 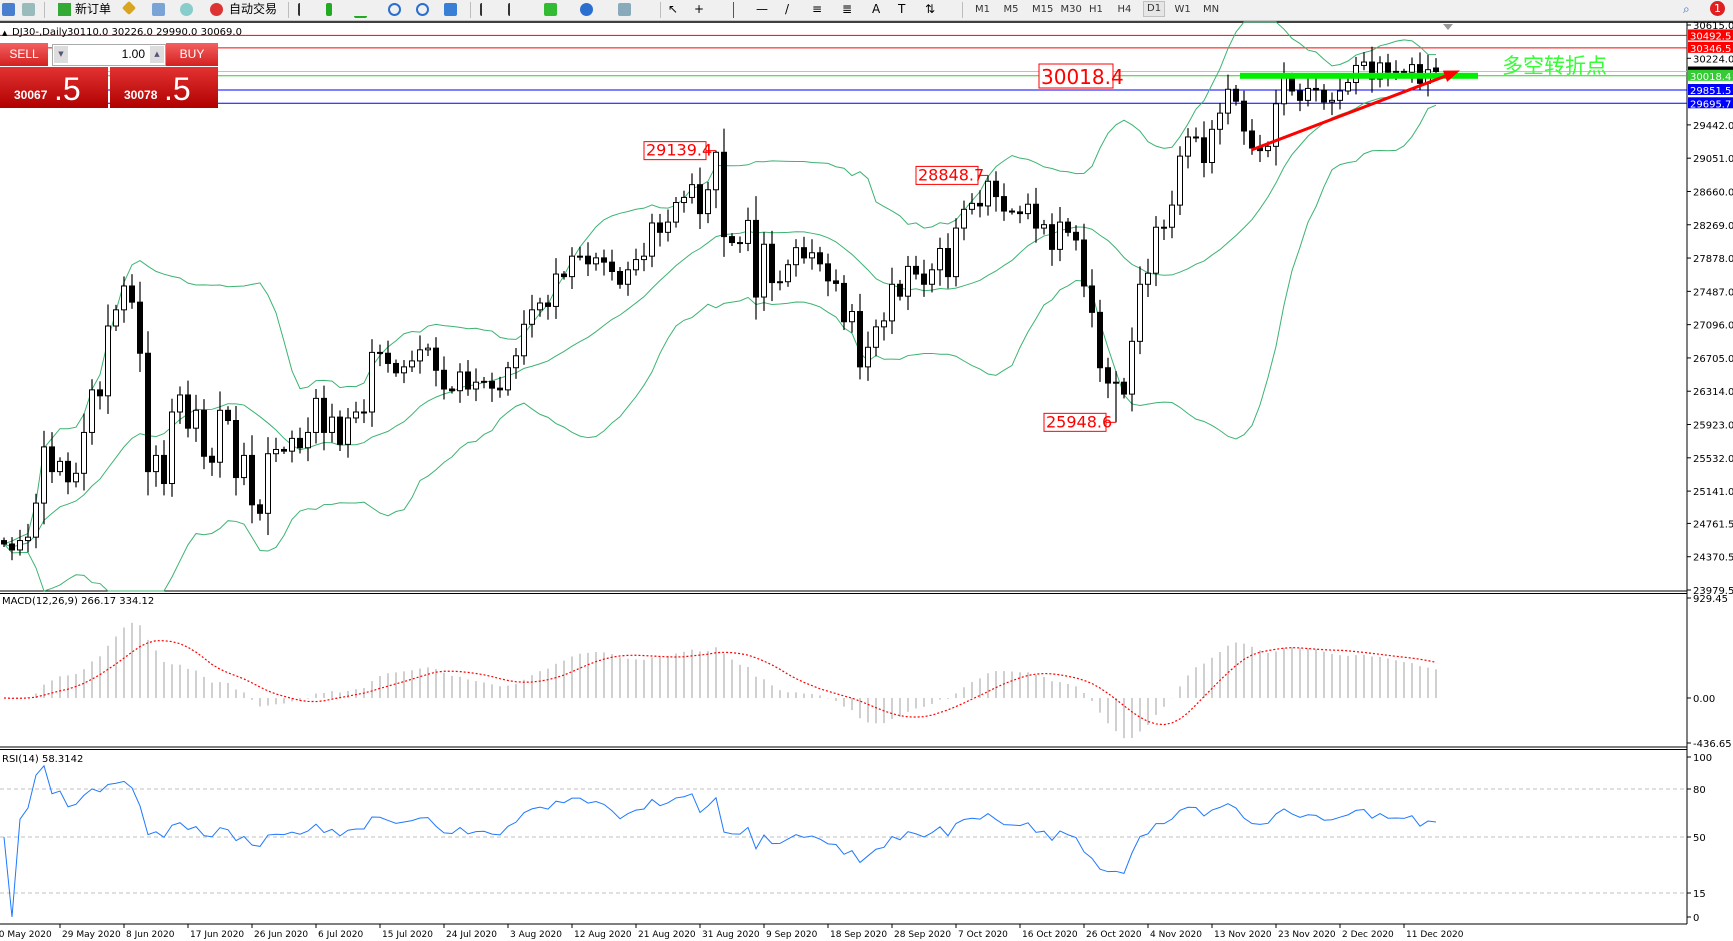 What do you see at coordinates (8, 9) in the screenshot?
I see `new-chart-icon` at bounding box center [8, 9].